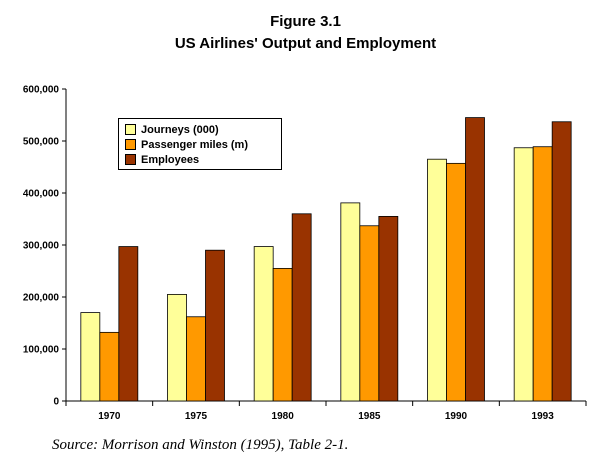 The height and width of the screenshot is (463, 611). I want to click on legend-entry: Journeys (000), so click(203, 129).